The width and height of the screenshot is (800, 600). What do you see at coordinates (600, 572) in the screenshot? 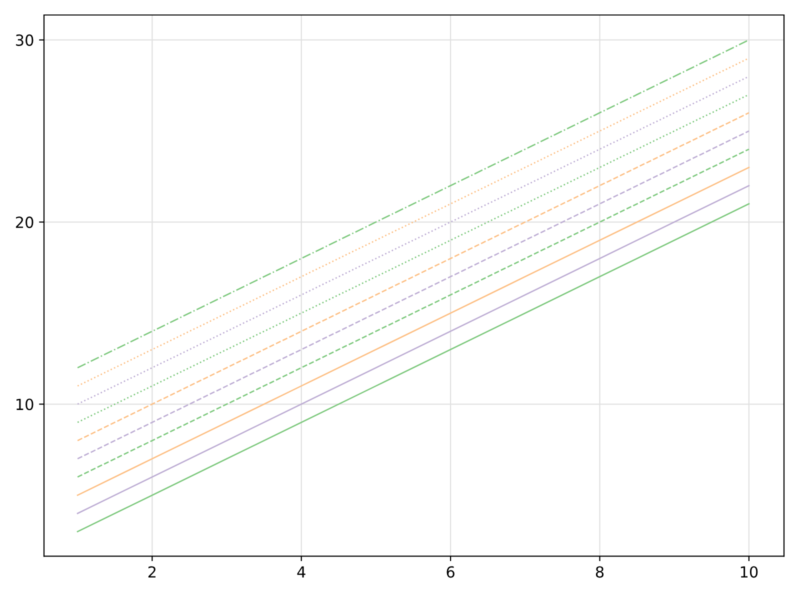
I see `x-tick-label: 8` at bounding box center [600, 572].